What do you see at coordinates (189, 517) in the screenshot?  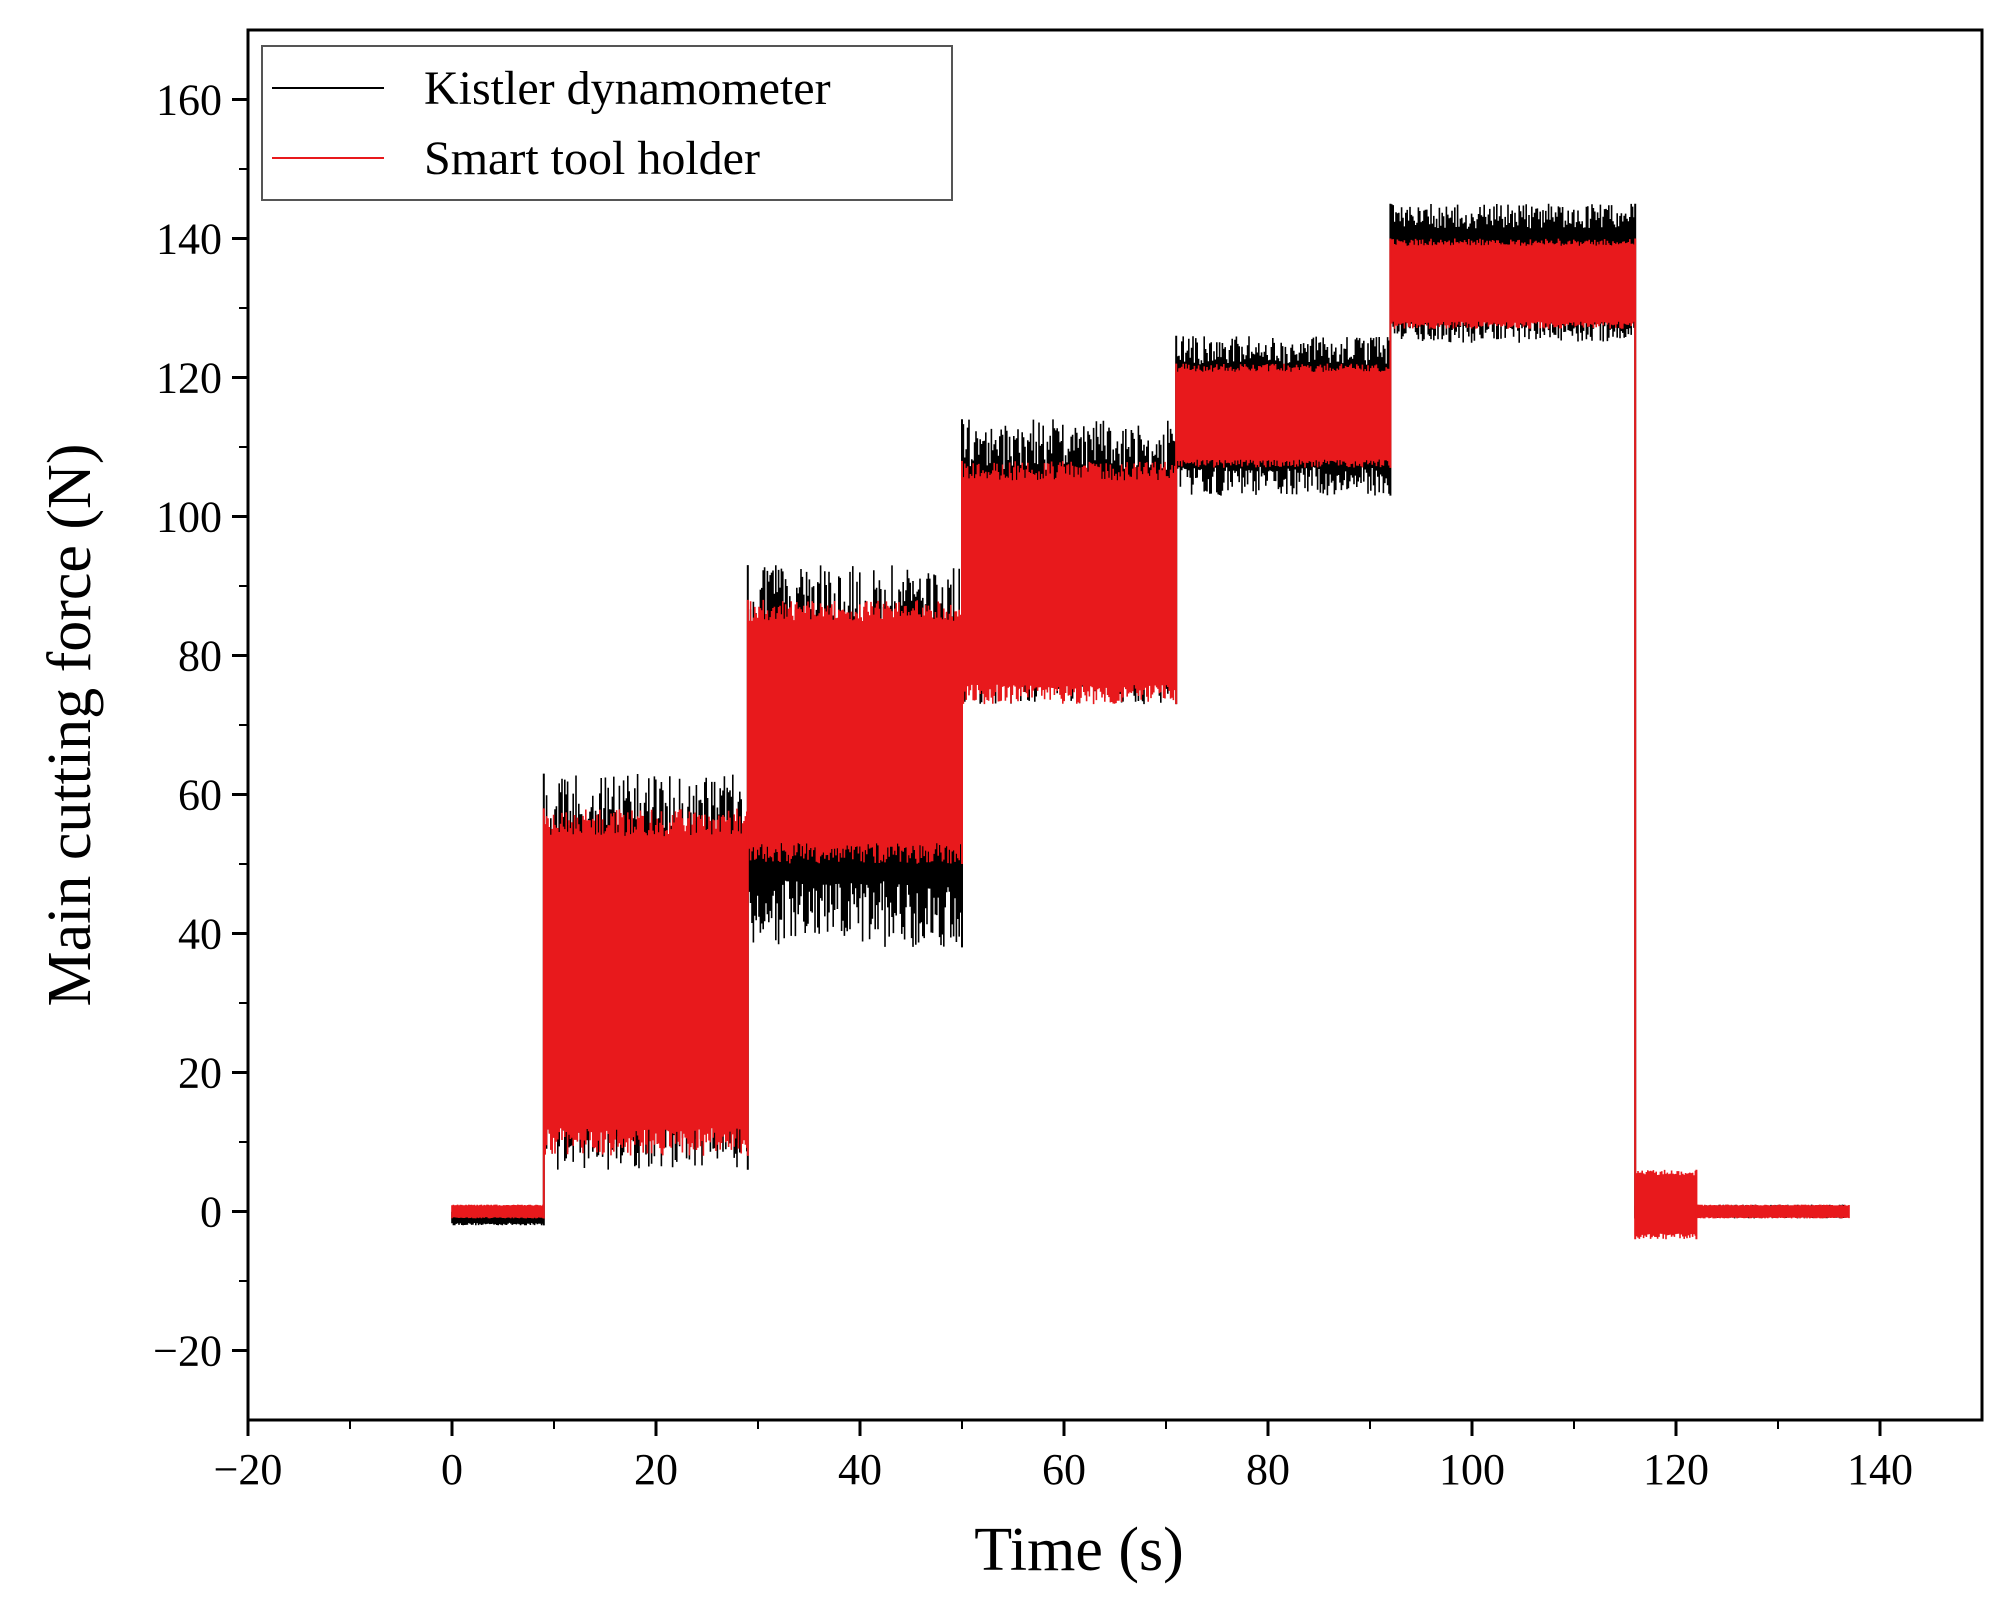 I see `y-tick-label: 100` at bounding box center [189, 517].